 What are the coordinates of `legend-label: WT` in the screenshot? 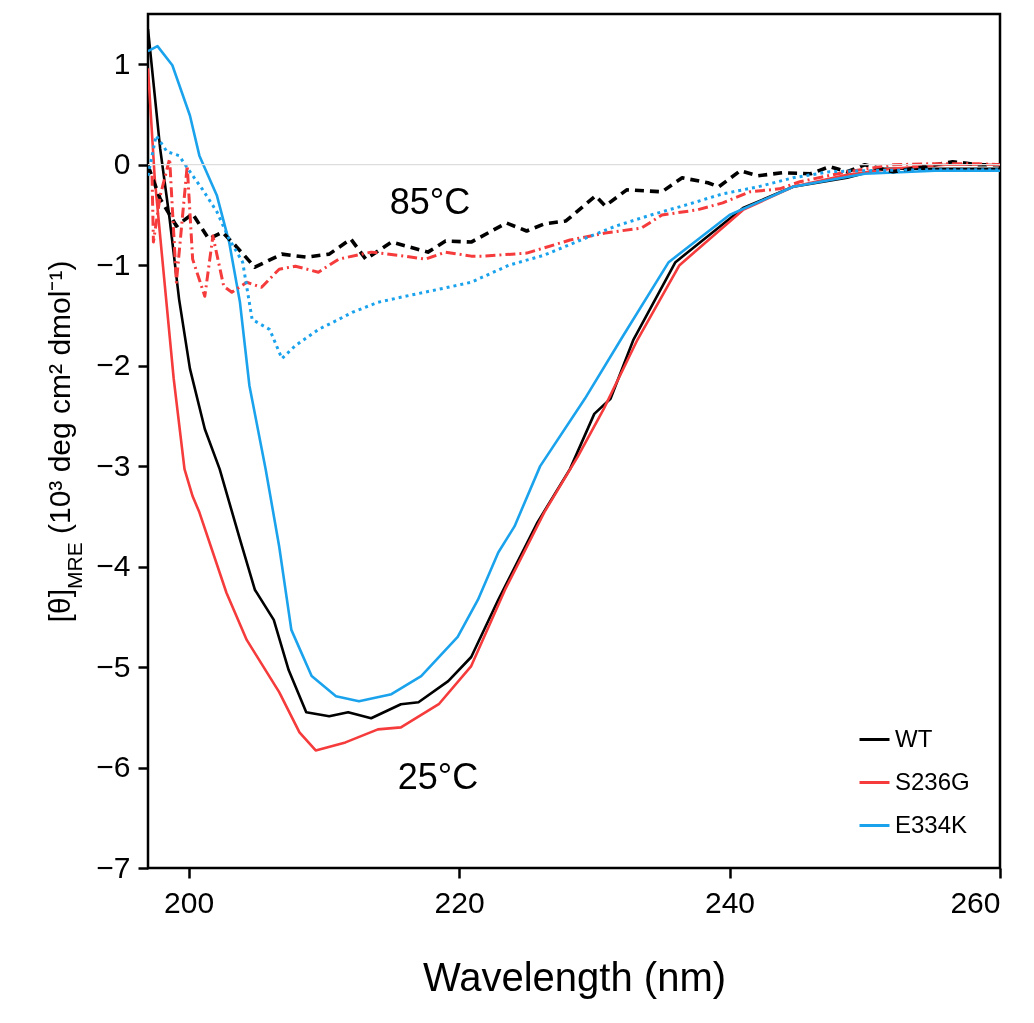 It's located at (914, 738).